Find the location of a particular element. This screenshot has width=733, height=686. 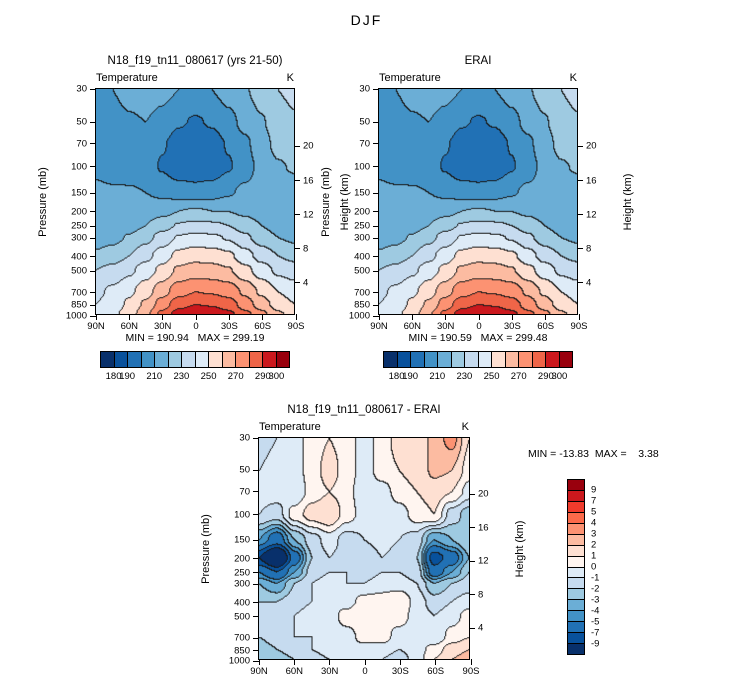

contour-canvas-diff is located at coordinates (364, 548).